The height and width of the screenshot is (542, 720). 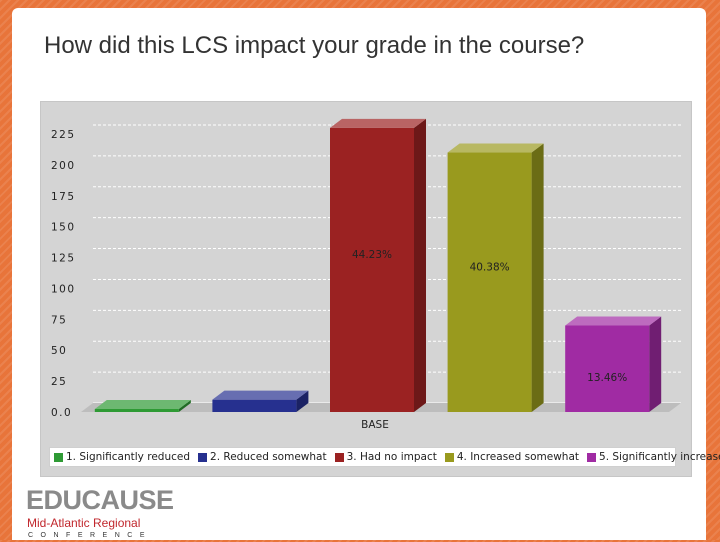 What do you see at coordinates (128, 457) in the screenshot?
I see `legend-label: 1. Significantly reduced` at bounding box center [128, 457].